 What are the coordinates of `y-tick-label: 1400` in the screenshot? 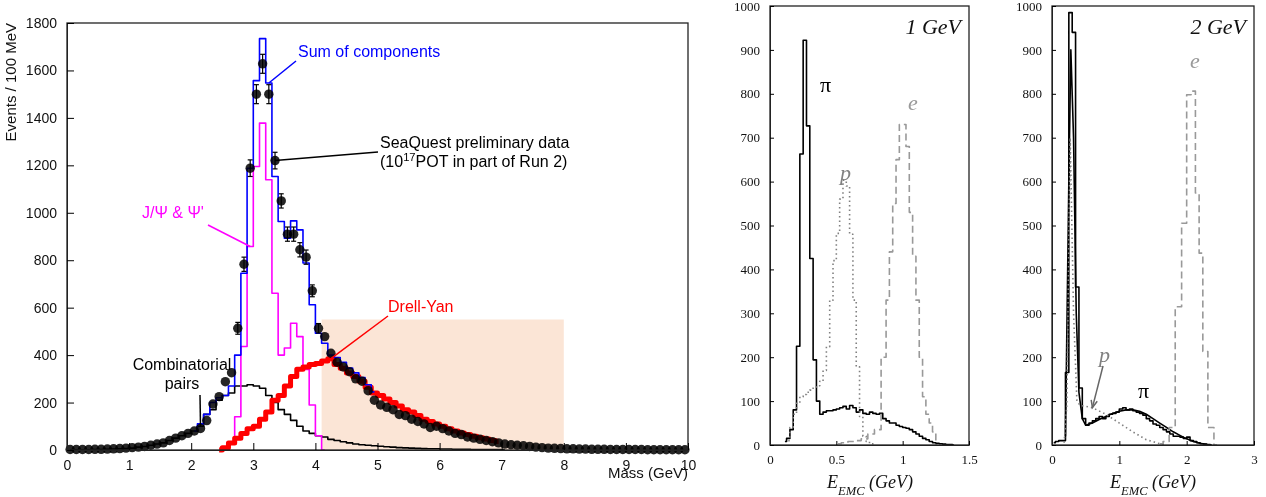 It's located at (41, 117).